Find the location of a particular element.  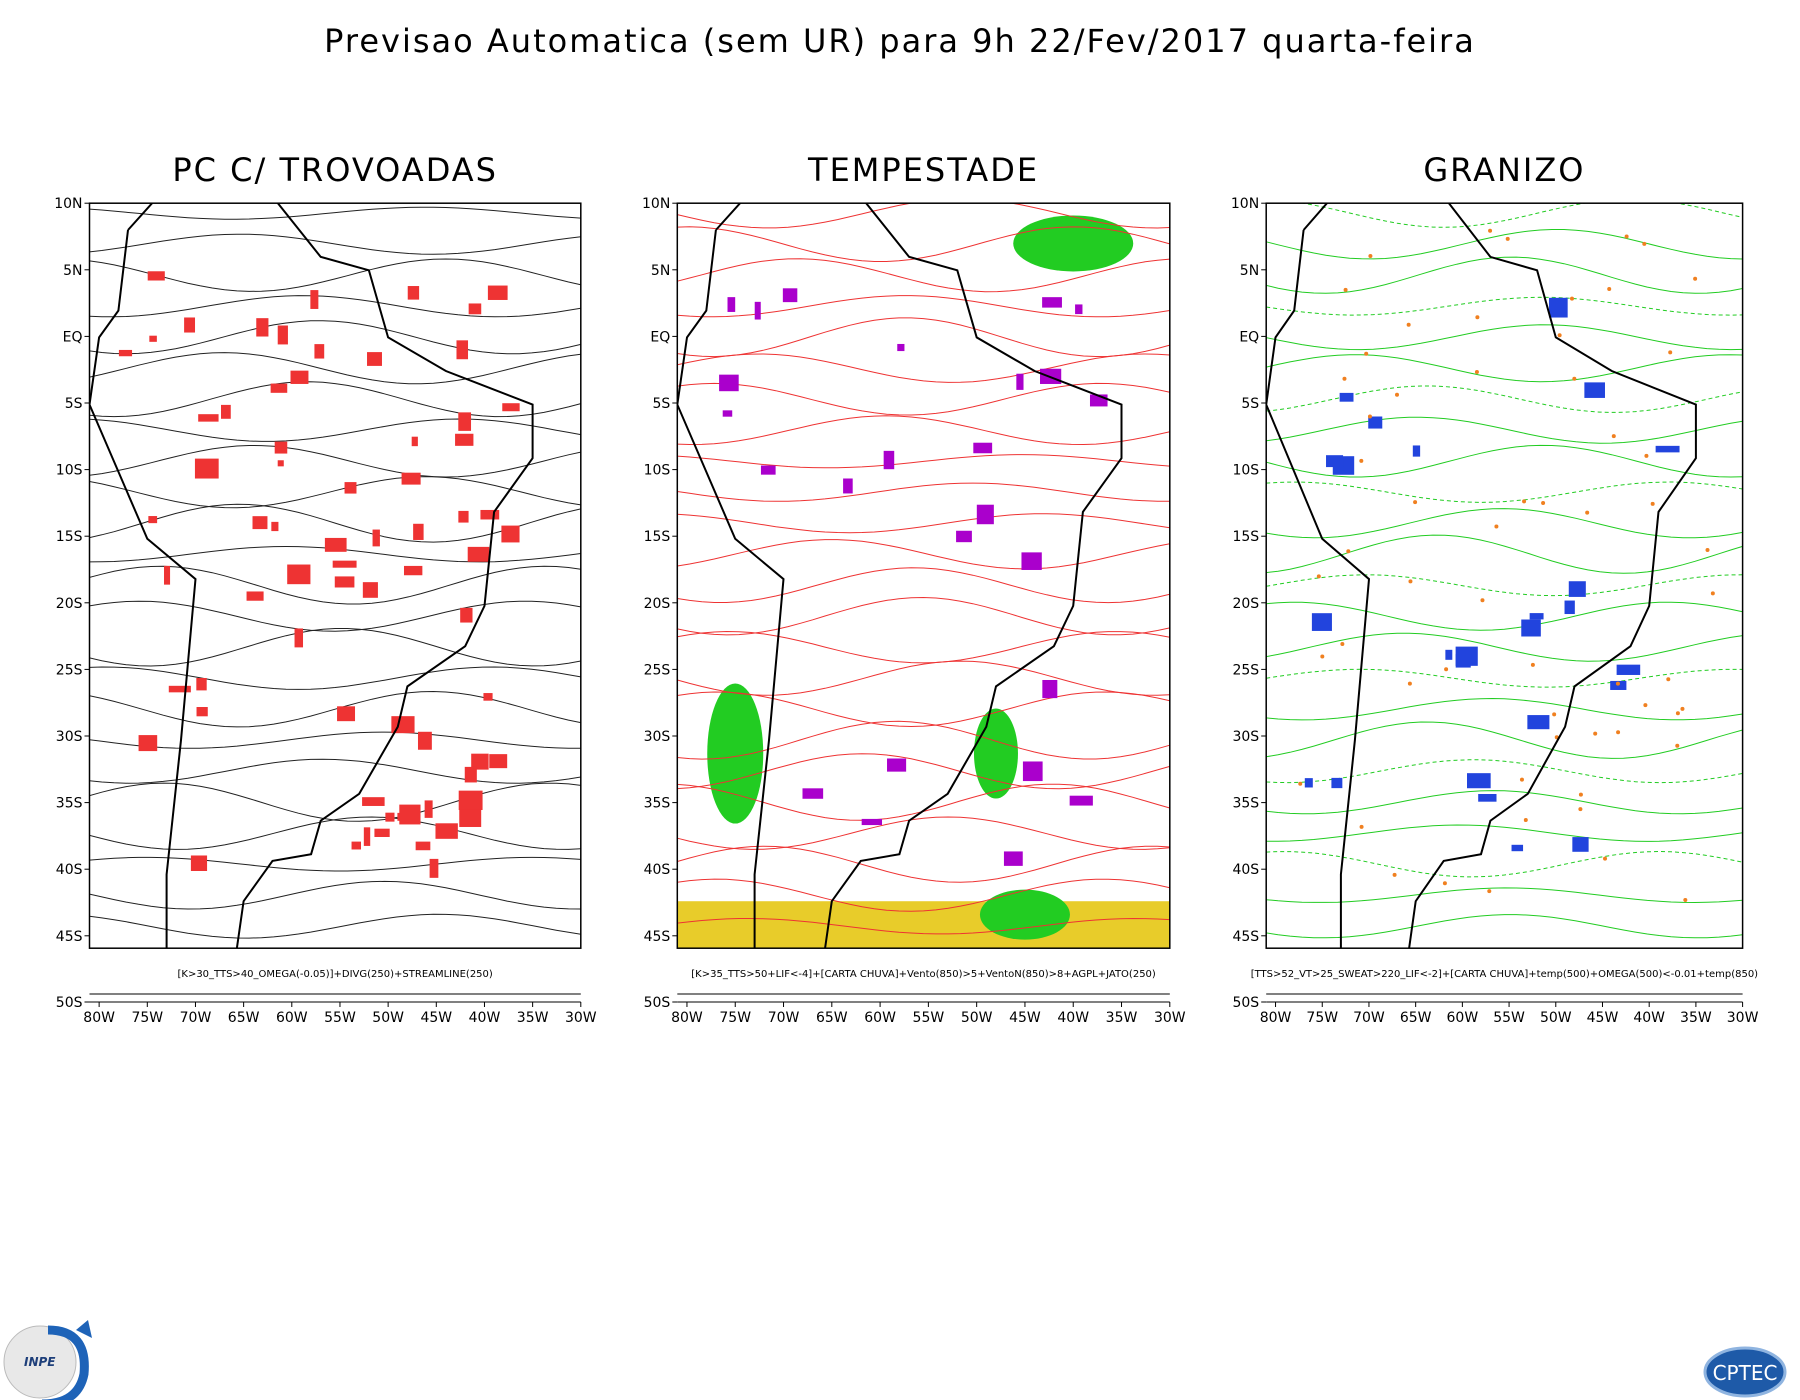

lat-label: 40S is located at coordinates (1245, 870).